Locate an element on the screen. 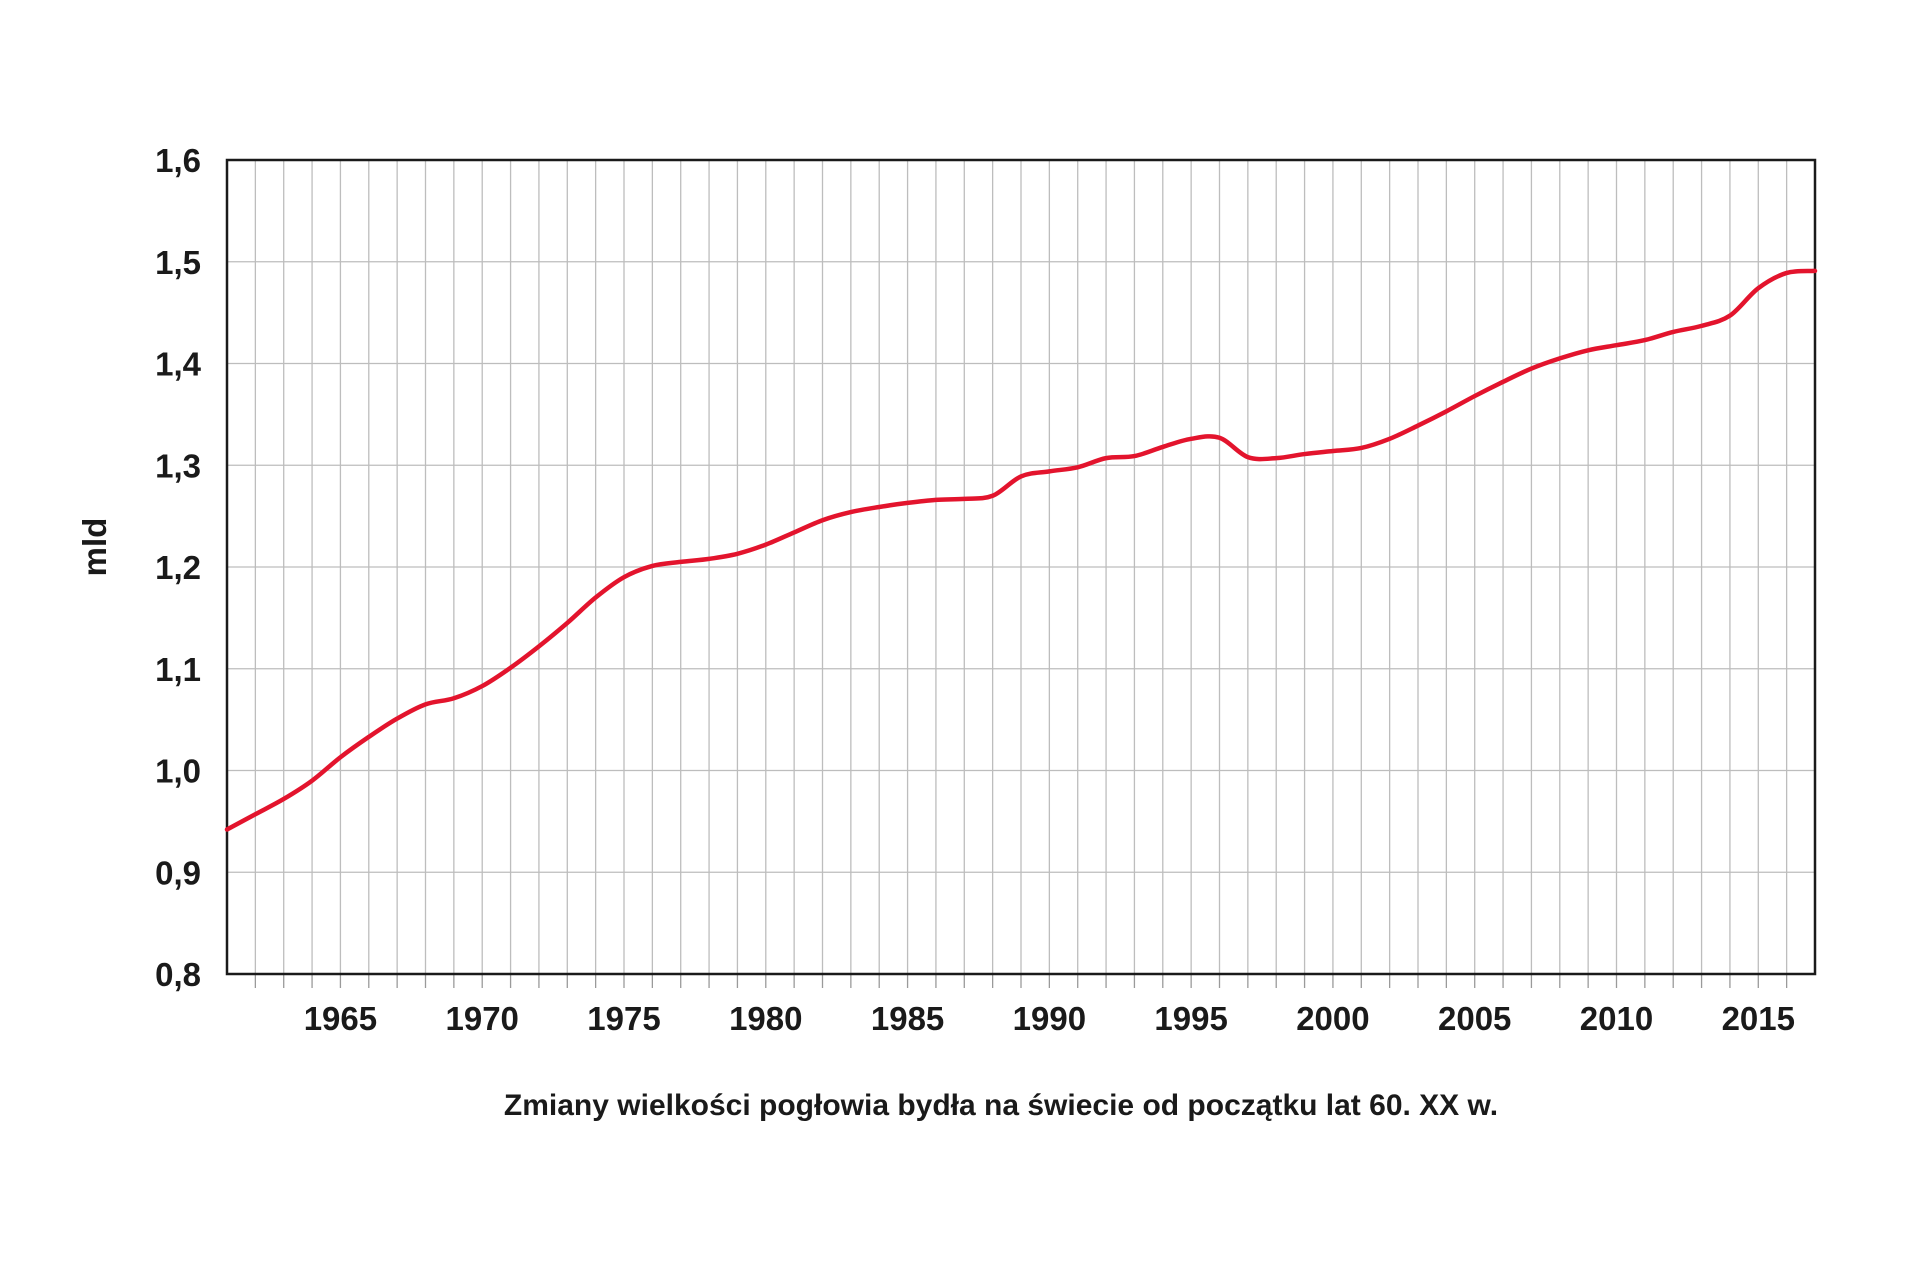 The width and height of the screenshot is (1920, 1280). y-axis-tick-labels: 0,8 0,9 1,0 1,1 1,2 1,3 1,4 1,5 1,6 is located at coordinates (178, 567).